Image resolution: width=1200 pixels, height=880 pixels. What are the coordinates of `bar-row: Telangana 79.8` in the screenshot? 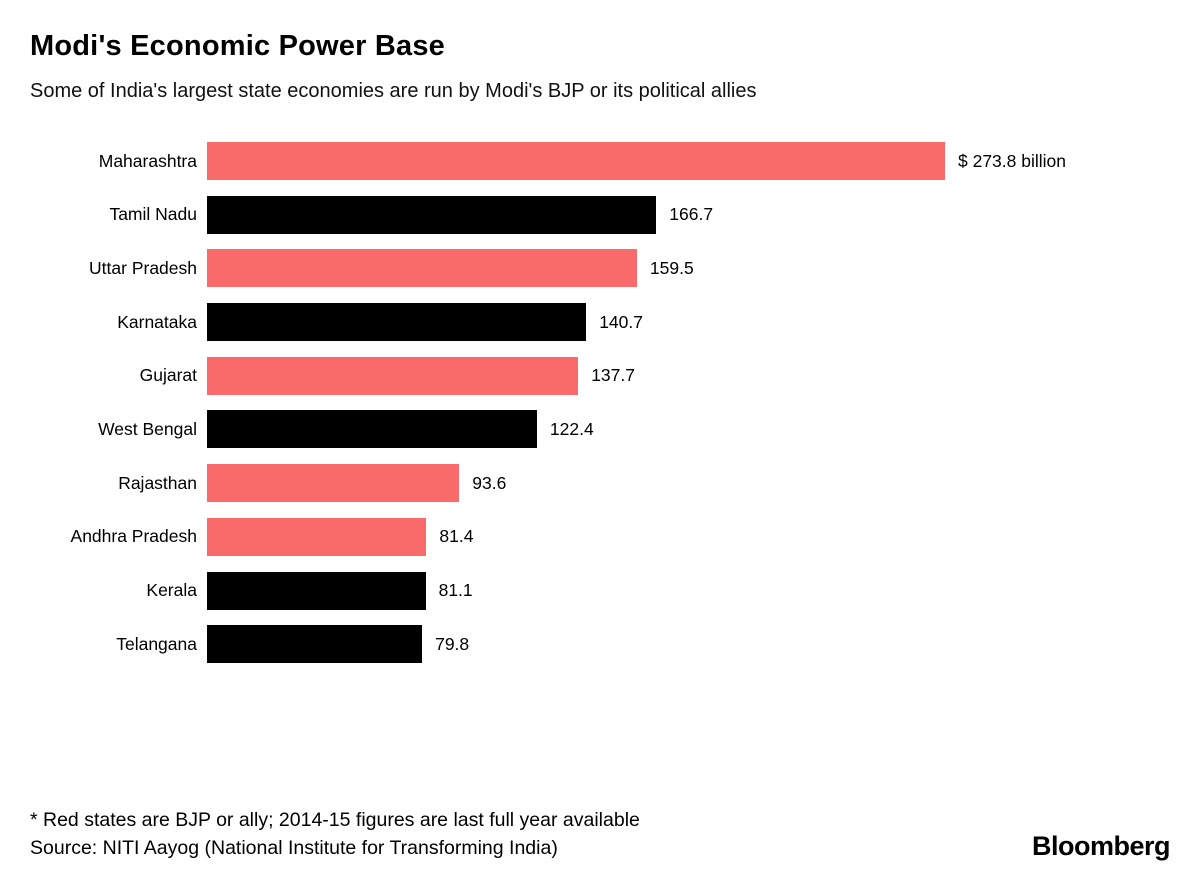 It's located at (548, 644).